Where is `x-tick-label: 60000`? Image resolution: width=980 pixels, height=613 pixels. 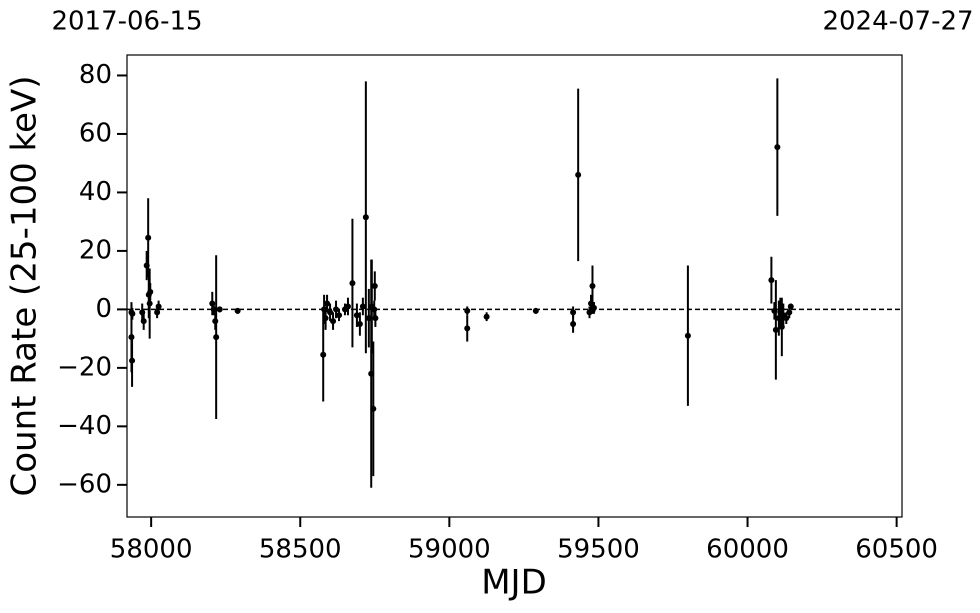 x-tick-label: 60000 is located at coordinates (747, 550).